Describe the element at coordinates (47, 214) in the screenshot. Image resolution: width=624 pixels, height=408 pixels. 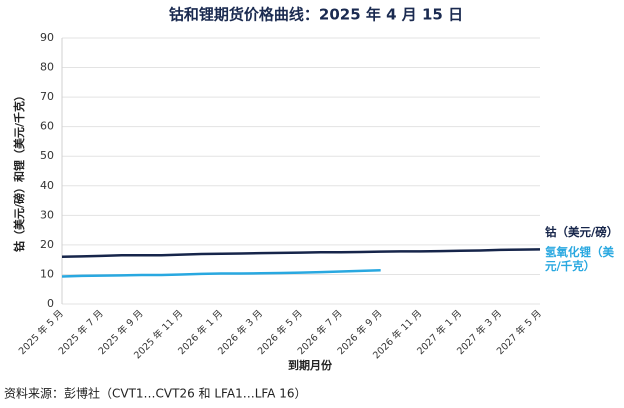
I see `y-tick-label: 30` at that location.